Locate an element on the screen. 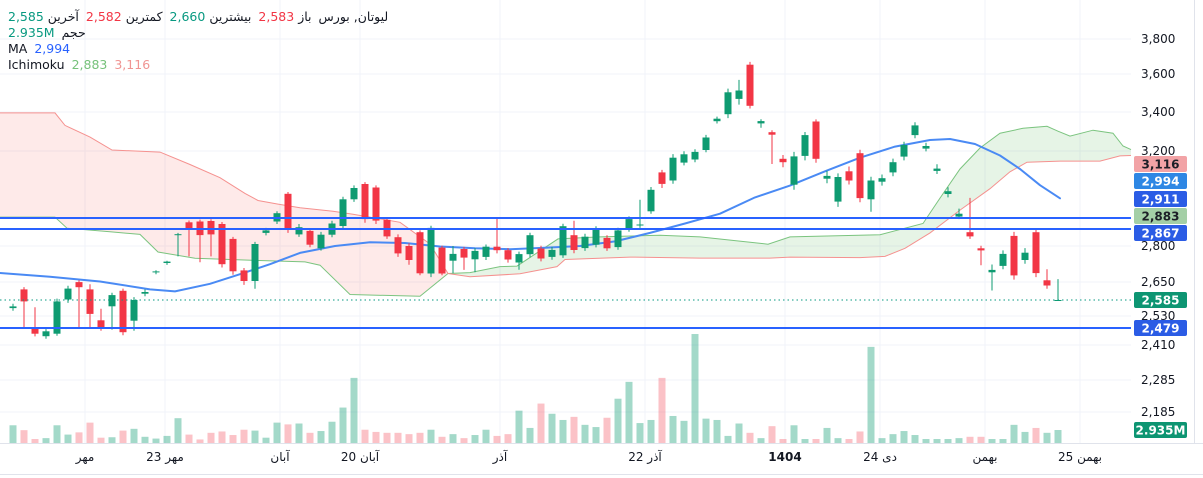 The height and width of the screenshot is (478, 1203). open-value: 2,583 is located at coordinates (276, 17).